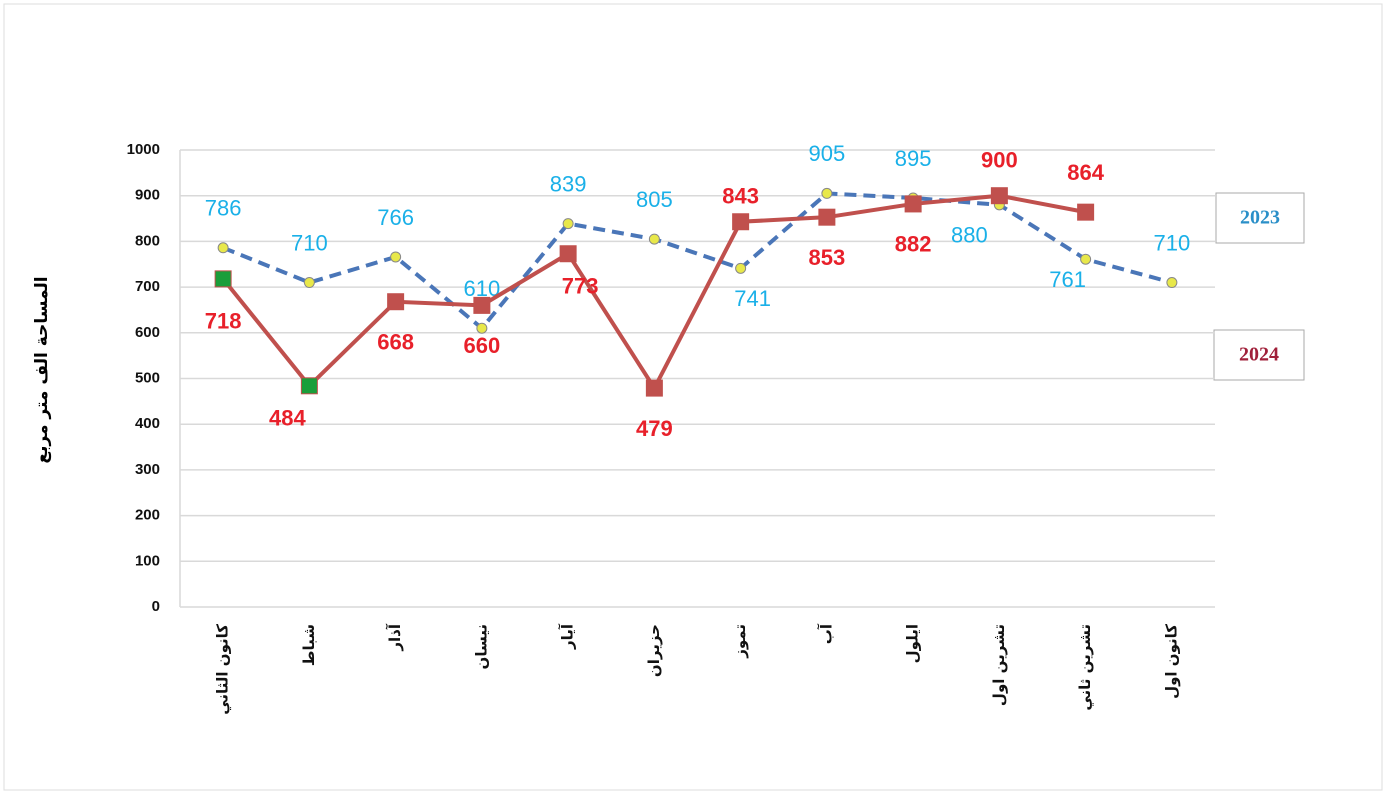 The width and height of the screenshot is (1386, 798). I want to click on x-tick-label: تشرين ثاني, so click(1085, 667).